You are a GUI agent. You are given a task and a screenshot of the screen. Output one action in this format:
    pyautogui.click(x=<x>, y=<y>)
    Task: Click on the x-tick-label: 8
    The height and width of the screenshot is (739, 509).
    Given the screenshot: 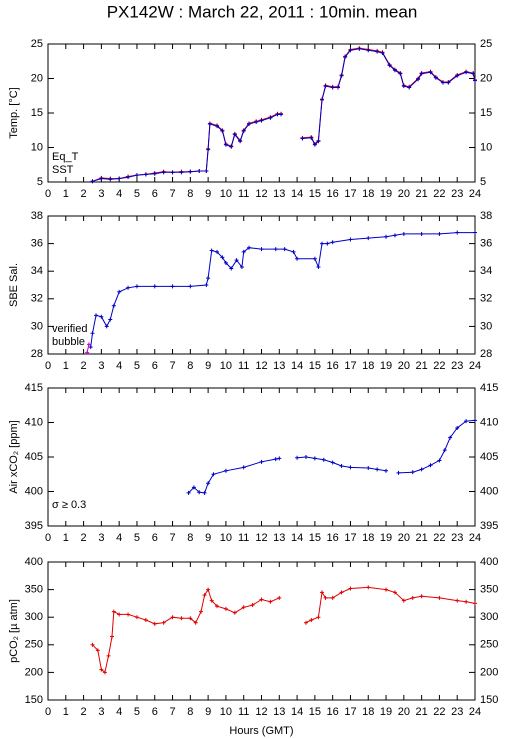 What is the action you would take?
    pyautogui.click(x=190, y=194)
    